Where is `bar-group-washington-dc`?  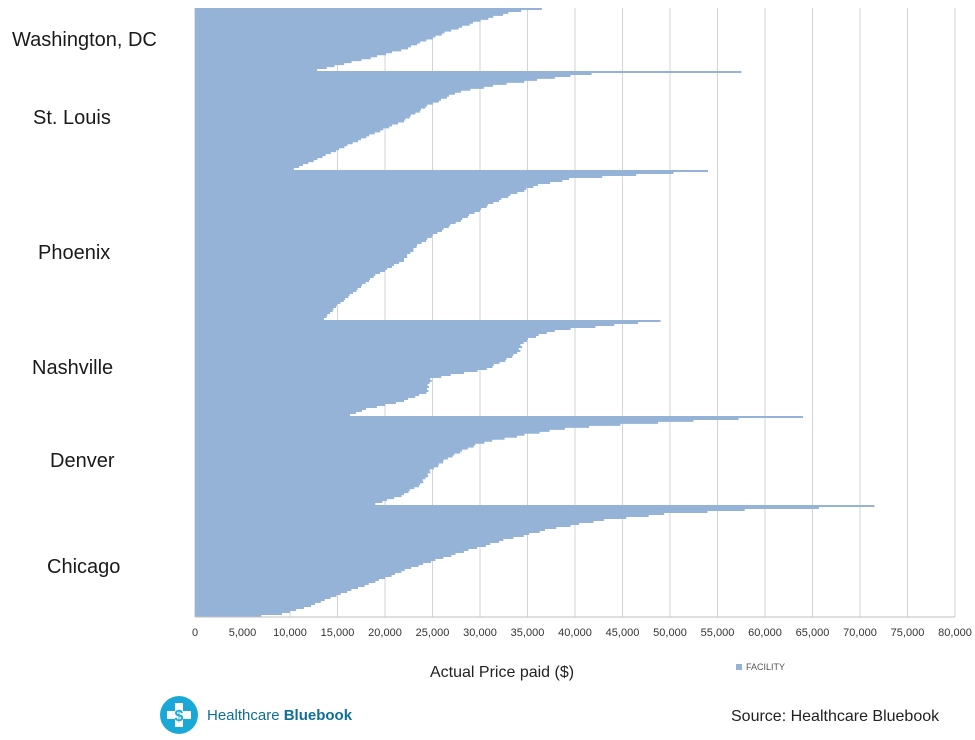
bar-group-washington-dc is located at coordinates (368, 39).